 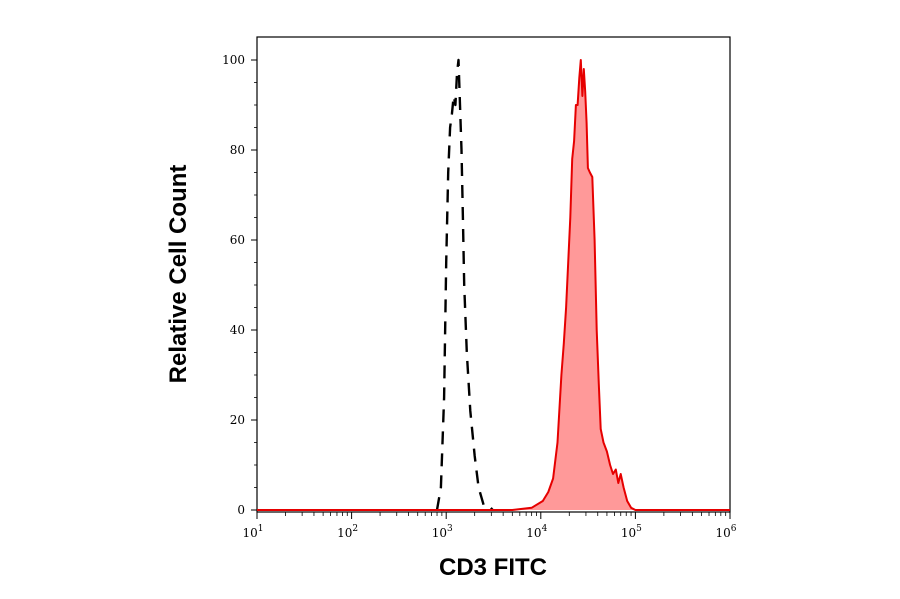 I want to click on x-tick-label: 10³, so click(x=442, y=532).